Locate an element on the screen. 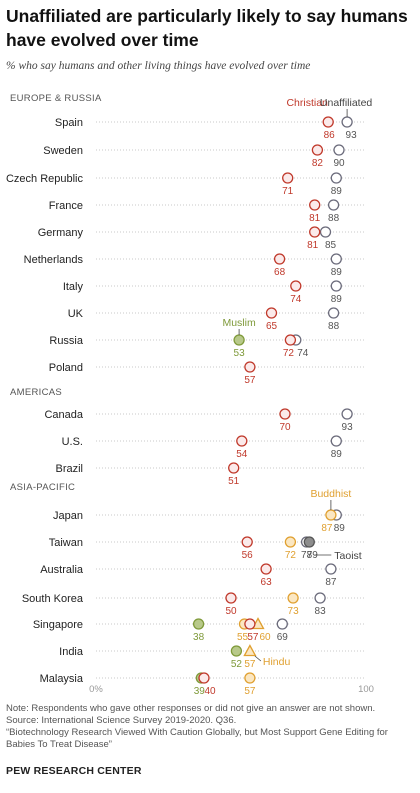  country-label-australia: Australia is located at coordinates (62, 570).